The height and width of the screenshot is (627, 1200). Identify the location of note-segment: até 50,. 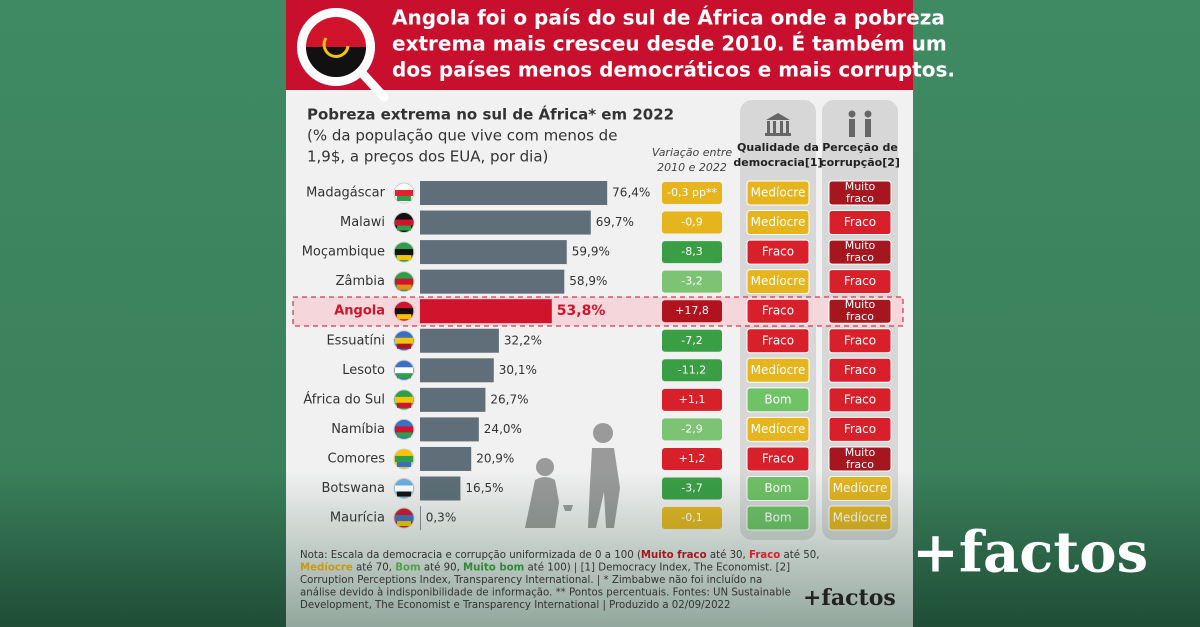
(799, 555).